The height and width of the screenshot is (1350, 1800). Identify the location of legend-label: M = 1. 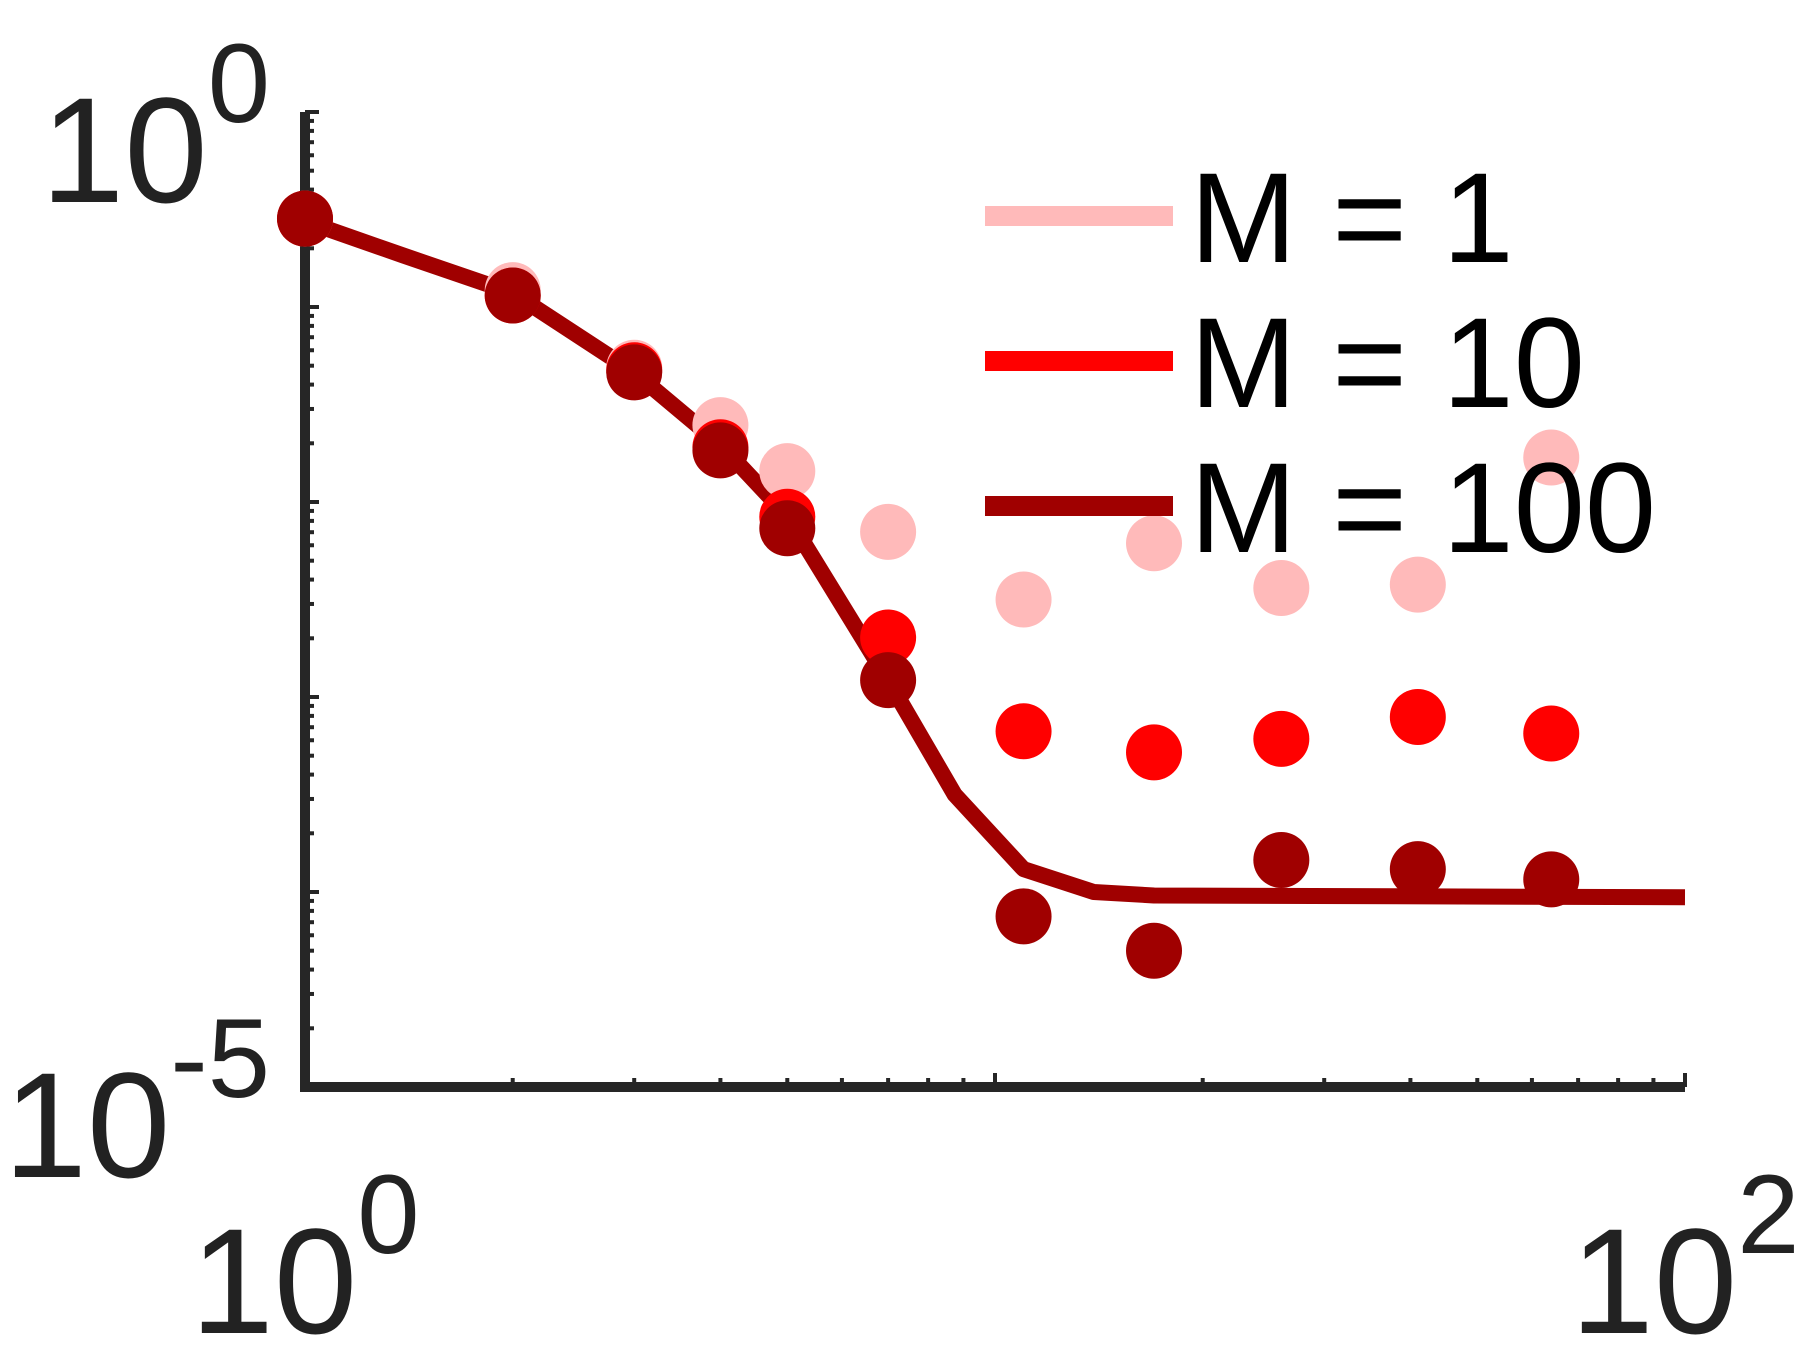
(1352, 218).